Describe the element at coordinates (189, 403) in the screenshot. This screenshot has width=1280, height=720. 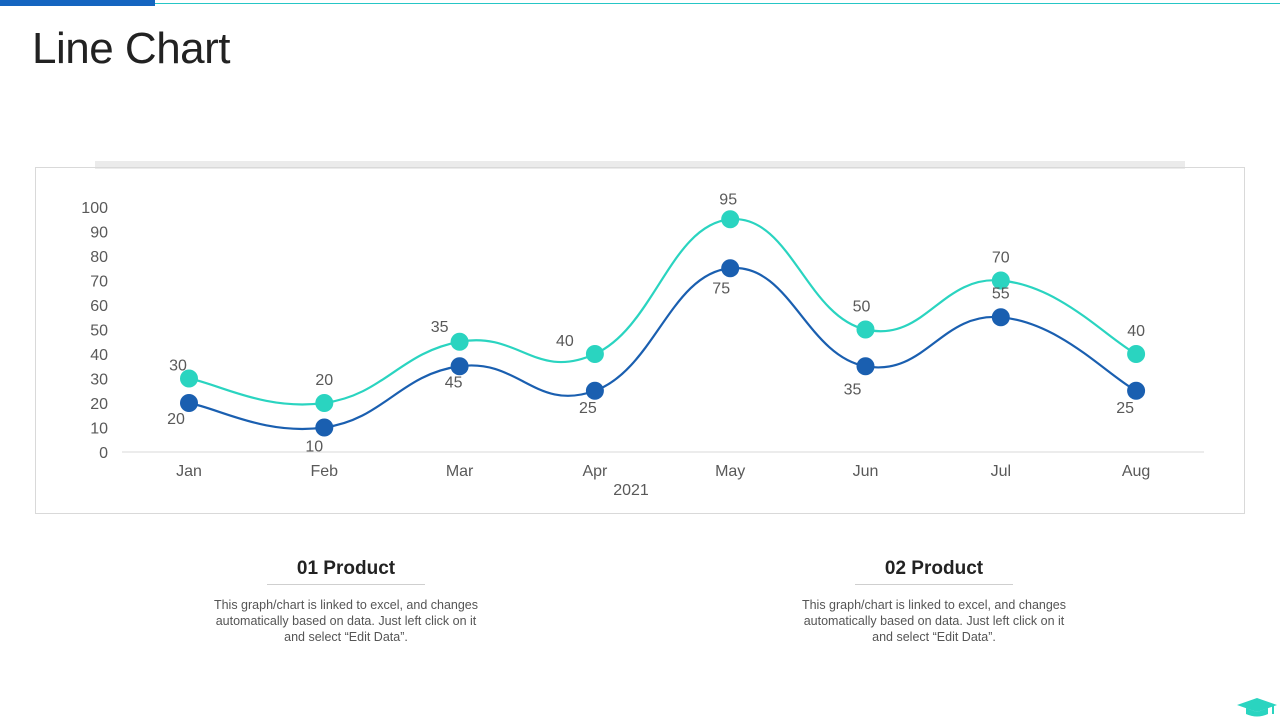
I see `series-2-point-jan` at that location.